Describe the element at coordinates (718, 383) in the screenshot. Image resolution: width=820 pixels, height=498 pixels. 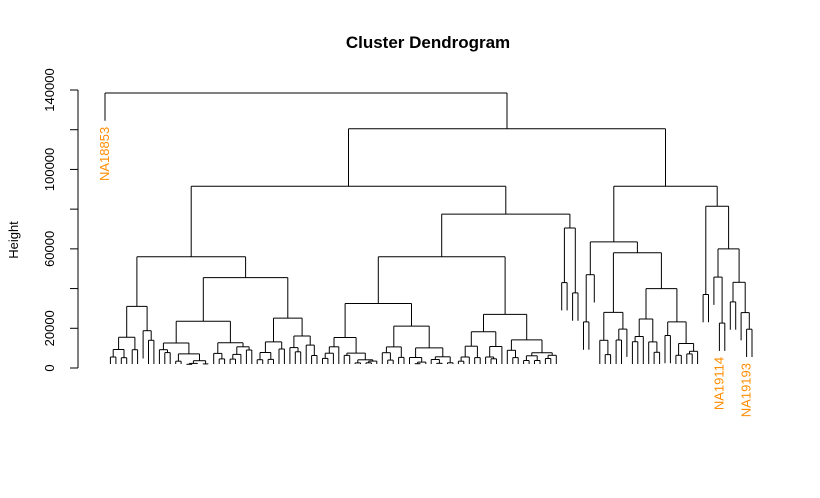
I see `leaf-label: NA19114` at that location.